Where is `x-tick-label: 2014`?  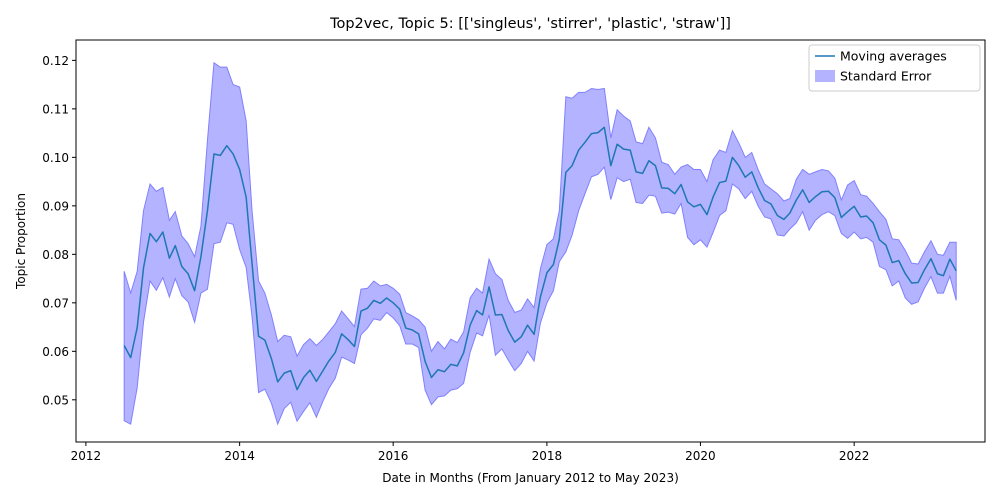
x-tick-label: 2014 is located at coordinates (239, 456).